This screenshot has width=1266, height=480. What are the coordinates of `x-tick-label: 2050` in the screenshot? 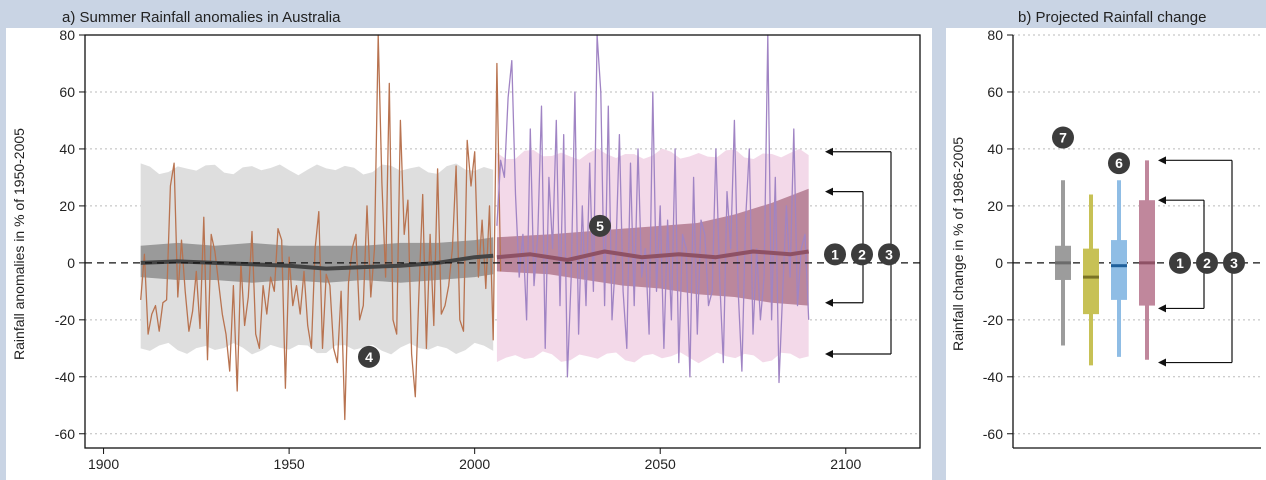 It's located at (660, 464).